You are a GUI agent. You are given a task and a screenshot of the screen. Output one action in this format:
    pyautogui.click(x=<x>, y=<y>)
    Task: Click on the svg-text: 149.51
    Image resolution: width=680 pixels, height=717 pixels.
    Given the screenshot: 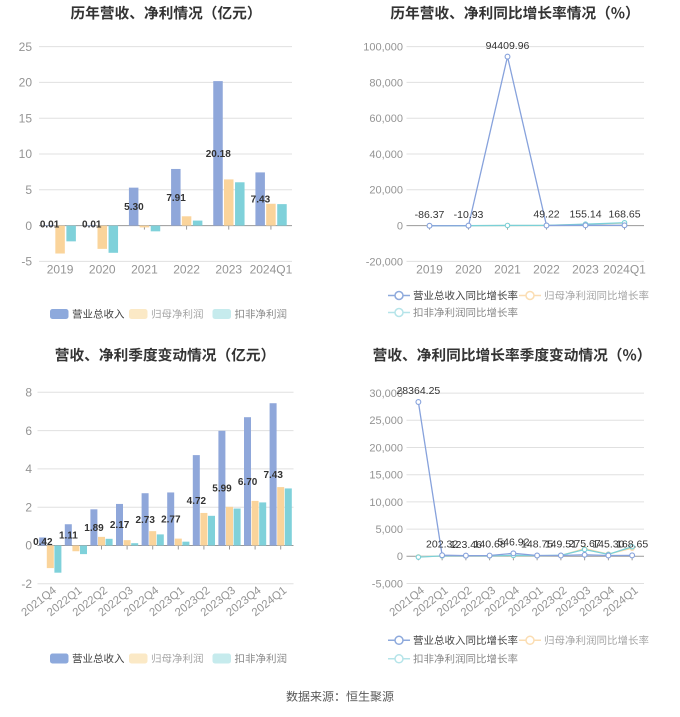 What is the action you would take?
    pyautogui.click(x=561, y=545)
    